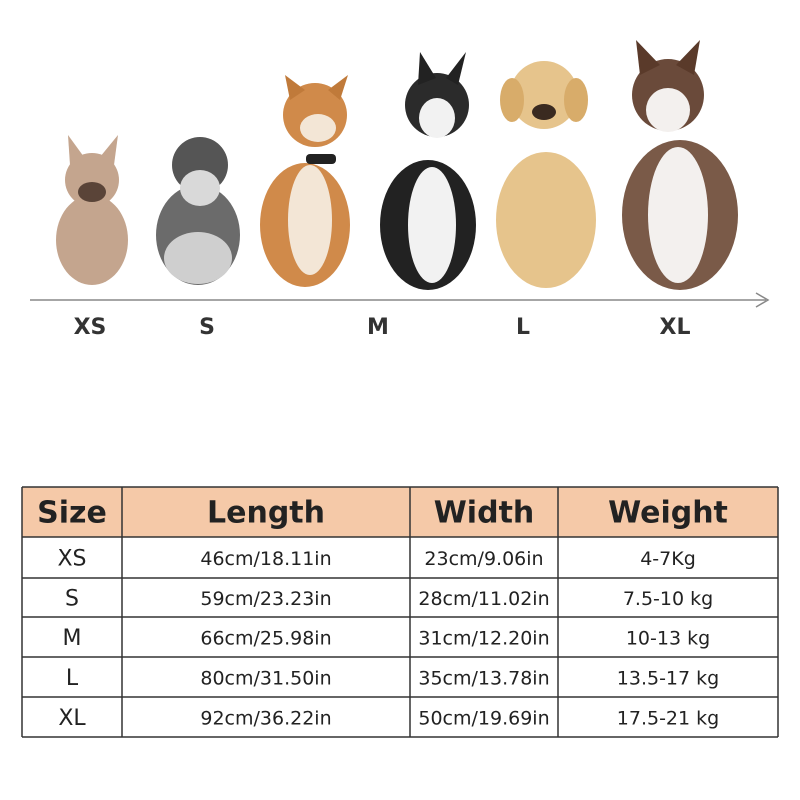  Describe the element at coordinates (668, 559) in the screenshot. I see `table-cell: 4-7Kg` at that location.